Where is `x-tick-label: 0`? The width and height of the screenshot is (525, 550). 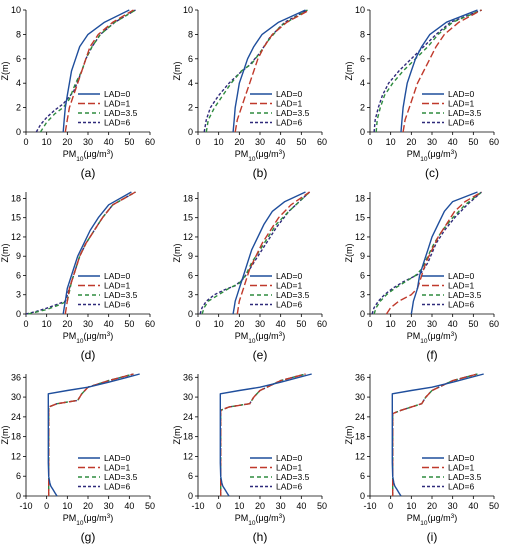
x-tick-label: 0 is located at coordinates (197, 142).